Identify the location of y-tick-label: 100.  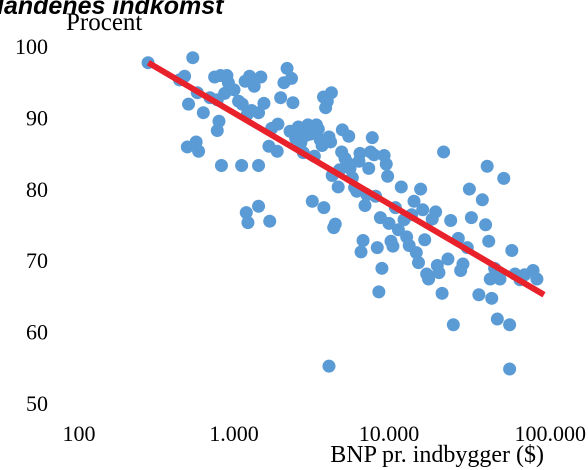
(31, 46).